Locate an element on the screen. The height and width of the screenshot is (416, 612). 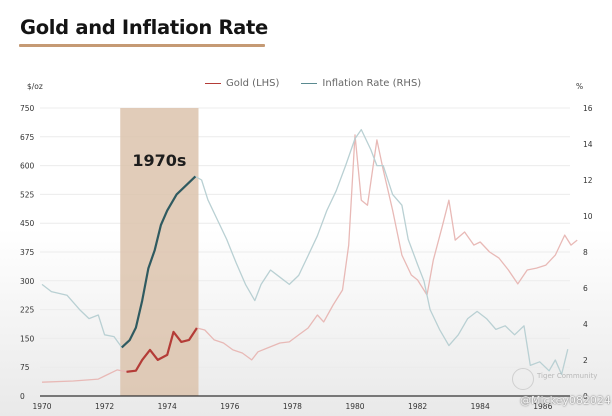
x-tick-label: 1982 is located at coordinates (417, 406).